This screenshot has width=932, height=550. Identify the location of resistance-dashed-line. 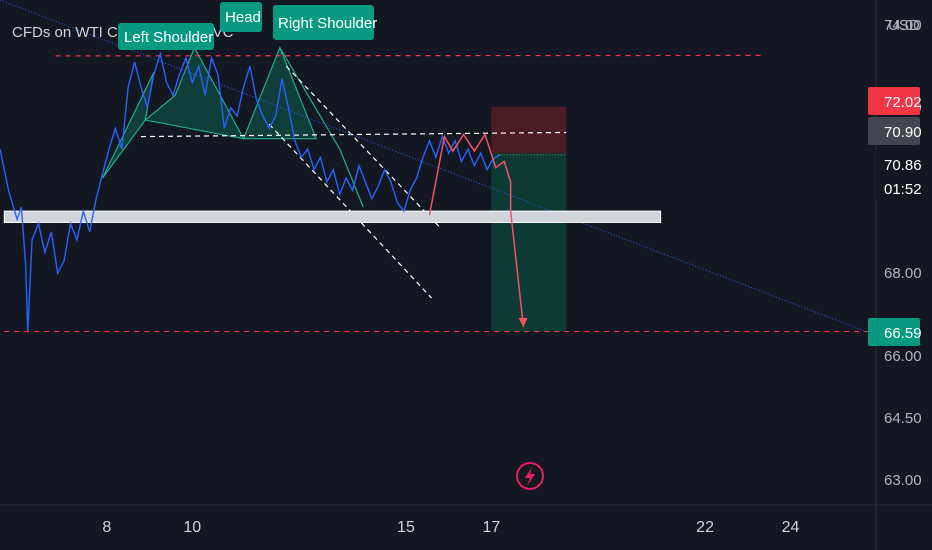
(410, 55).